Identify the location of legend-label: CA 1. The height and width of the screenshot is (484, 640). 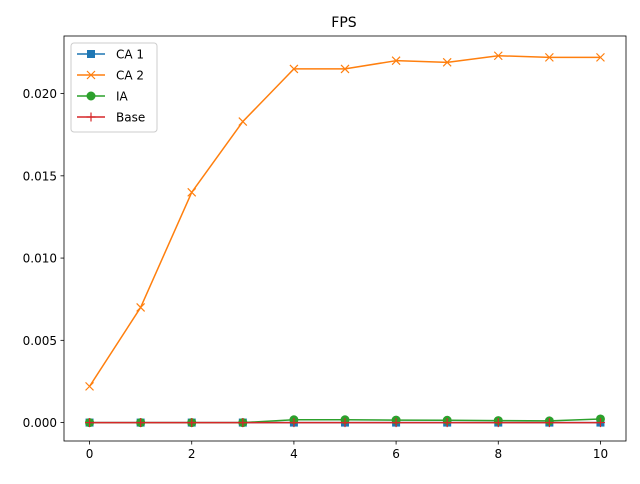
(130, 55).